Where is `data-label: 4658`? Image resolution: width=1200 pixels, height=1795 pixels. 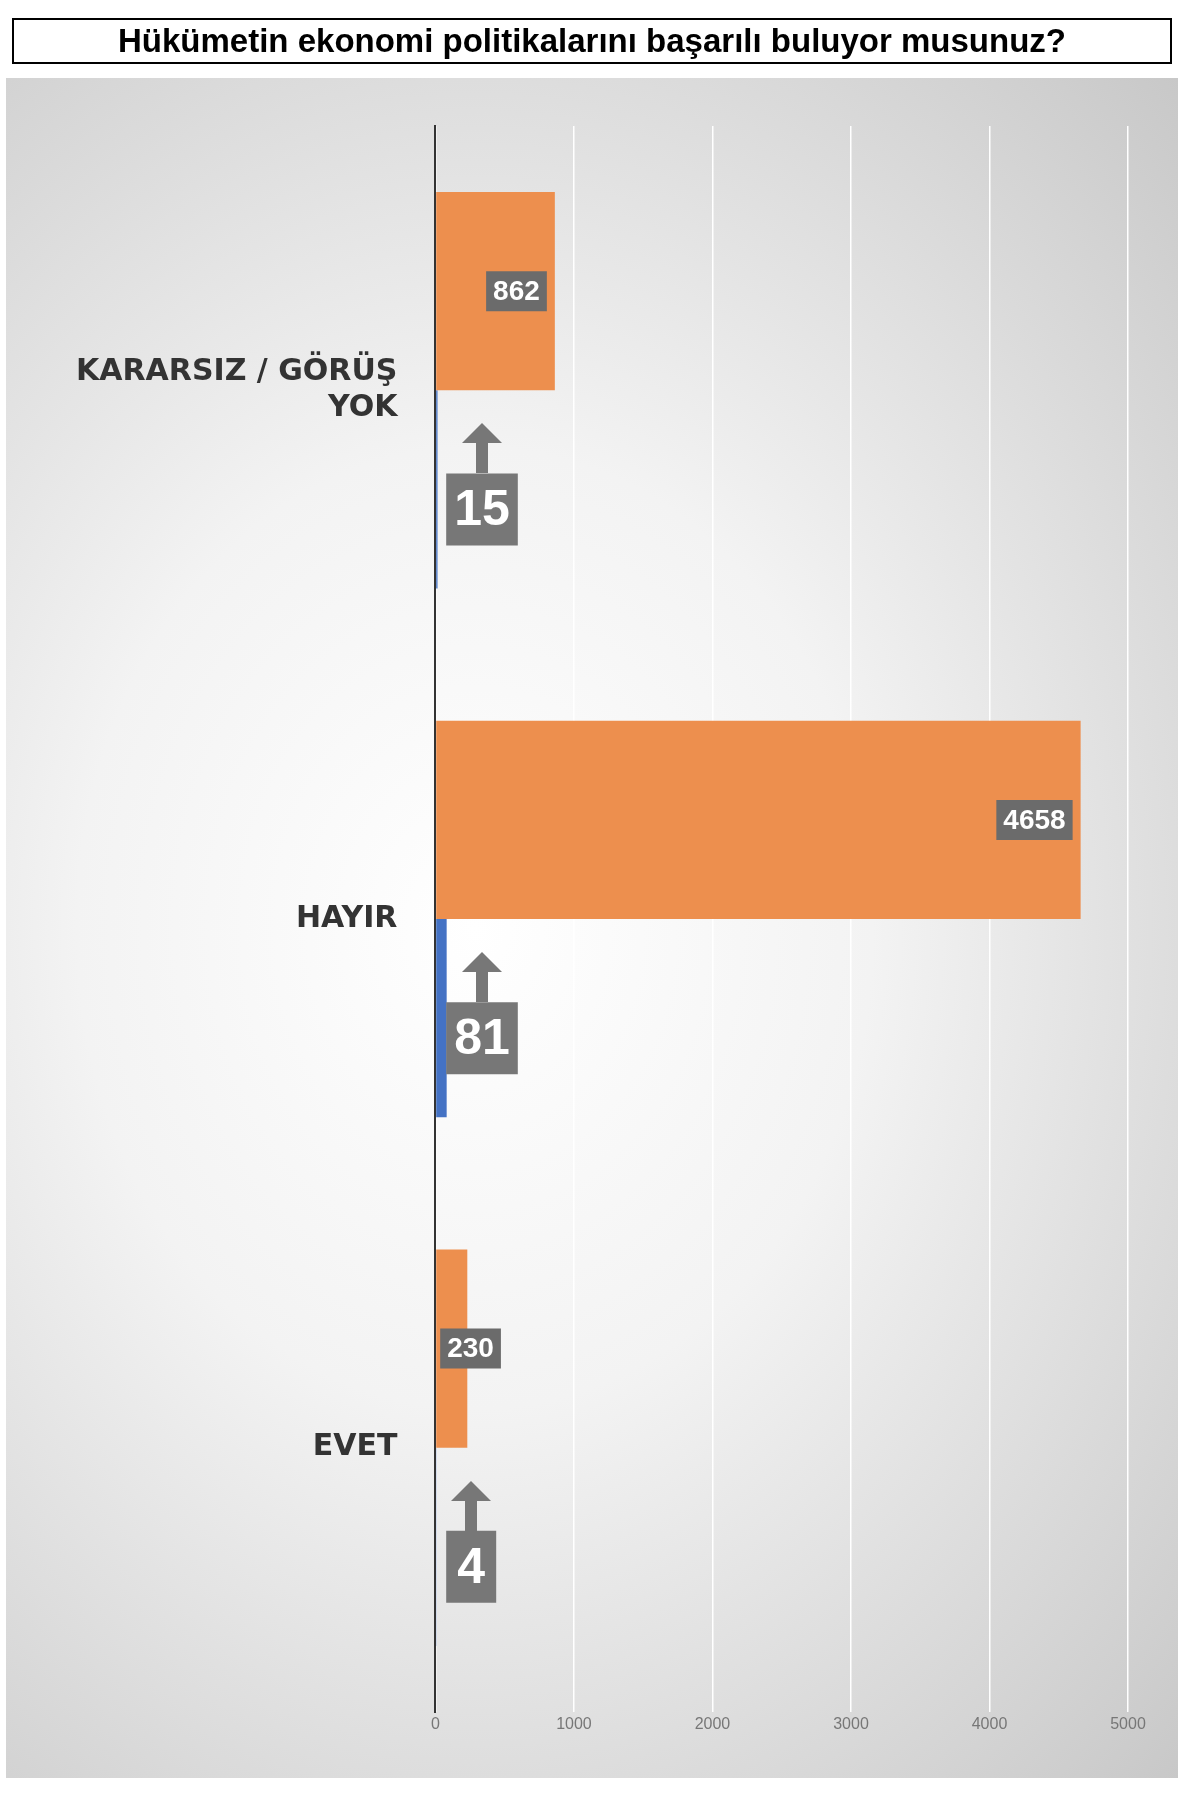 data-label: 4658 is located at coordinates (1034, 819).